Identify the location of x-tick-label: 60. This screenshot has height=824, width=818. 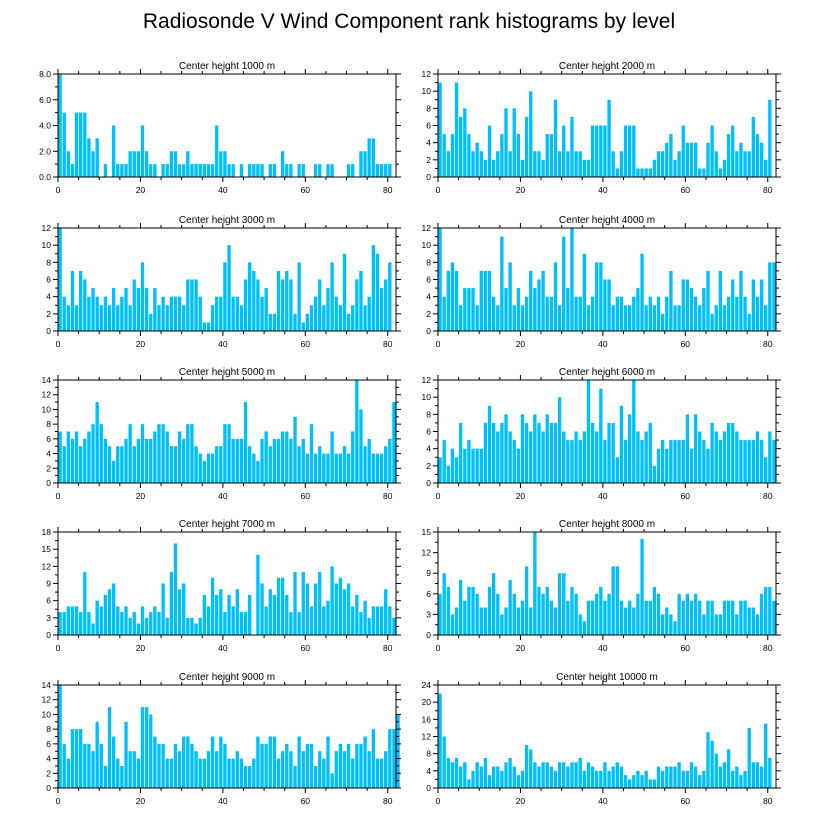
(686, 648).